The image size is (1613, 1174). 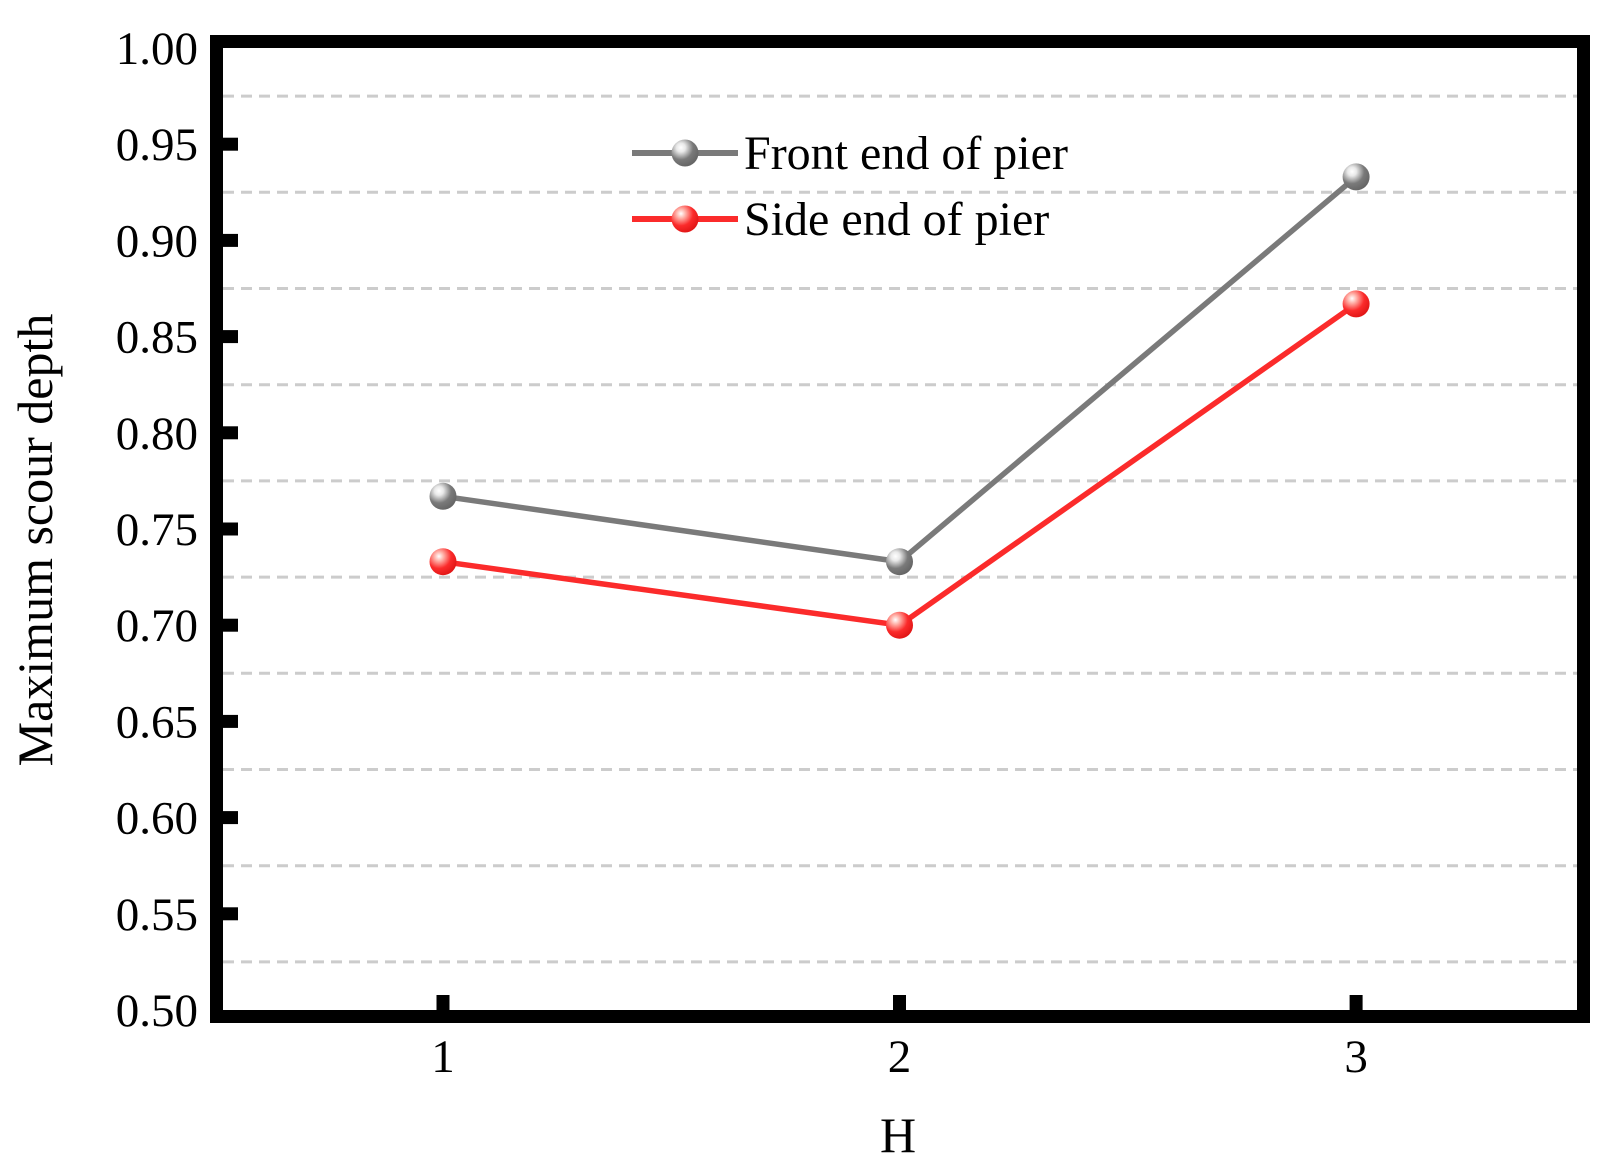 I want to click on legend-entry: Side end of pier, so click(x=840, y=219).